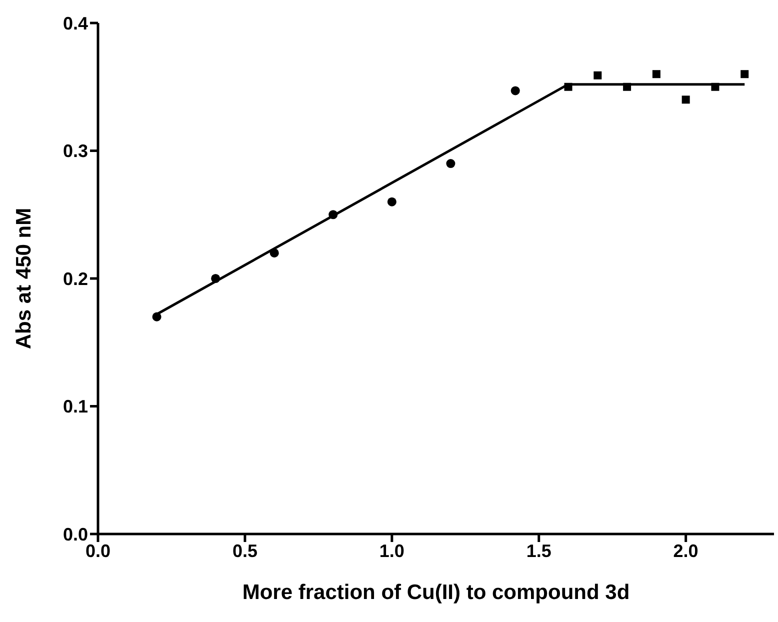 The width and height of the screenshot is (778, 622). I want to click on x-tick-label: 1.0, so click(391, 550).